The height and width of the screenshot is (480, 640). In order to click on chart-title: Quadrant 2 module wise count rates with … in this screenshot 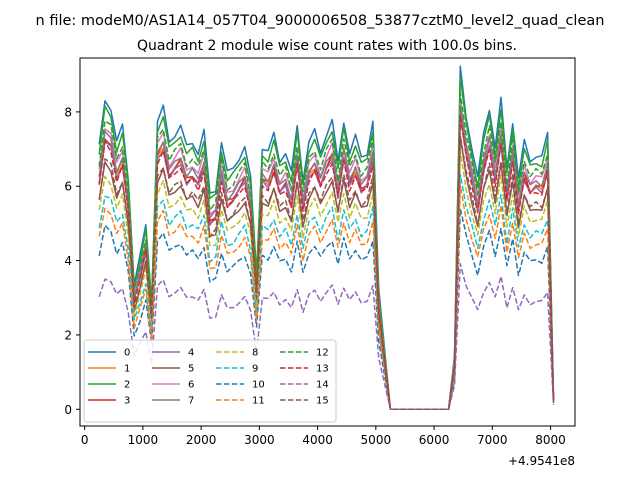, I will do `click(327, 46)`.